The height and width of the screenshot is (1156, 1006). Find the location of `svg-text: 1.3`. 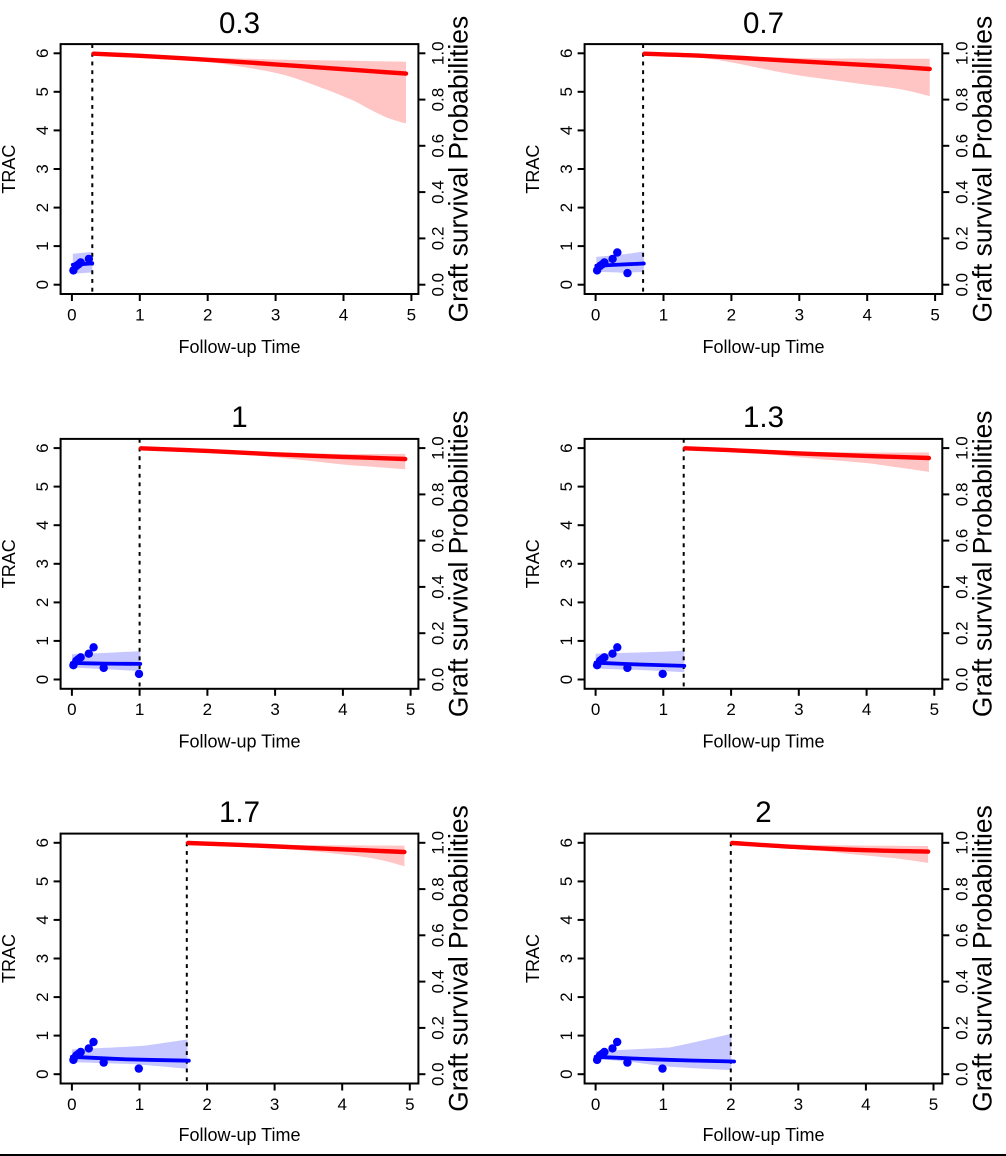

svg-text: 1.3 is located at coordinates (763, 417).